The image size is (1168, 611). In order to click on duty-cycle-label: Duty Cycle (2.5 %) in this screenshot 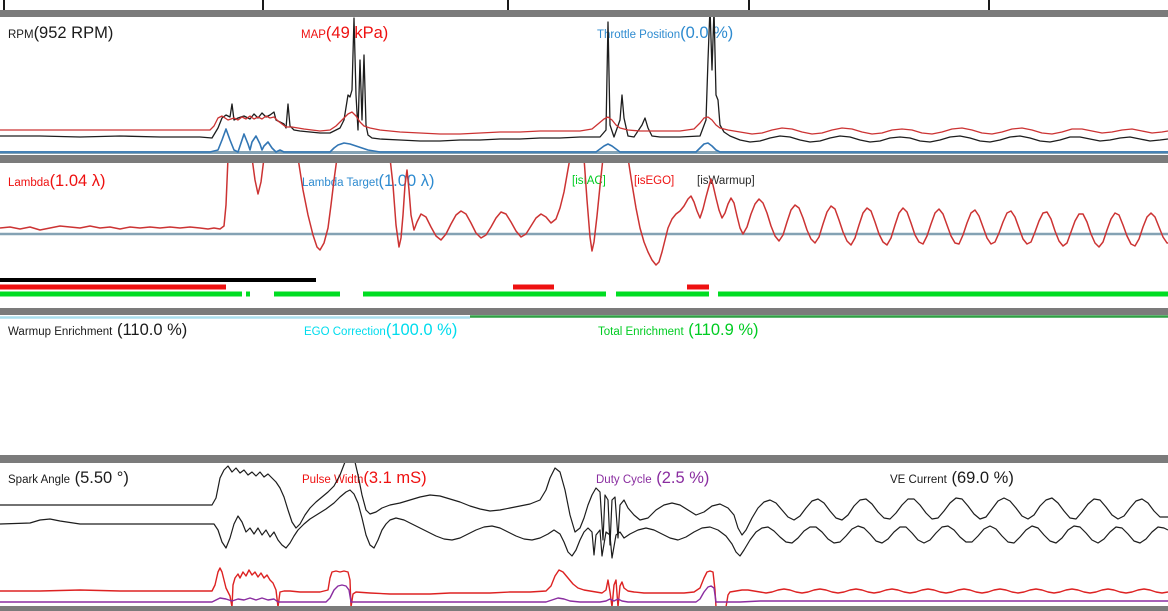, I will do `click(652, 478)`.